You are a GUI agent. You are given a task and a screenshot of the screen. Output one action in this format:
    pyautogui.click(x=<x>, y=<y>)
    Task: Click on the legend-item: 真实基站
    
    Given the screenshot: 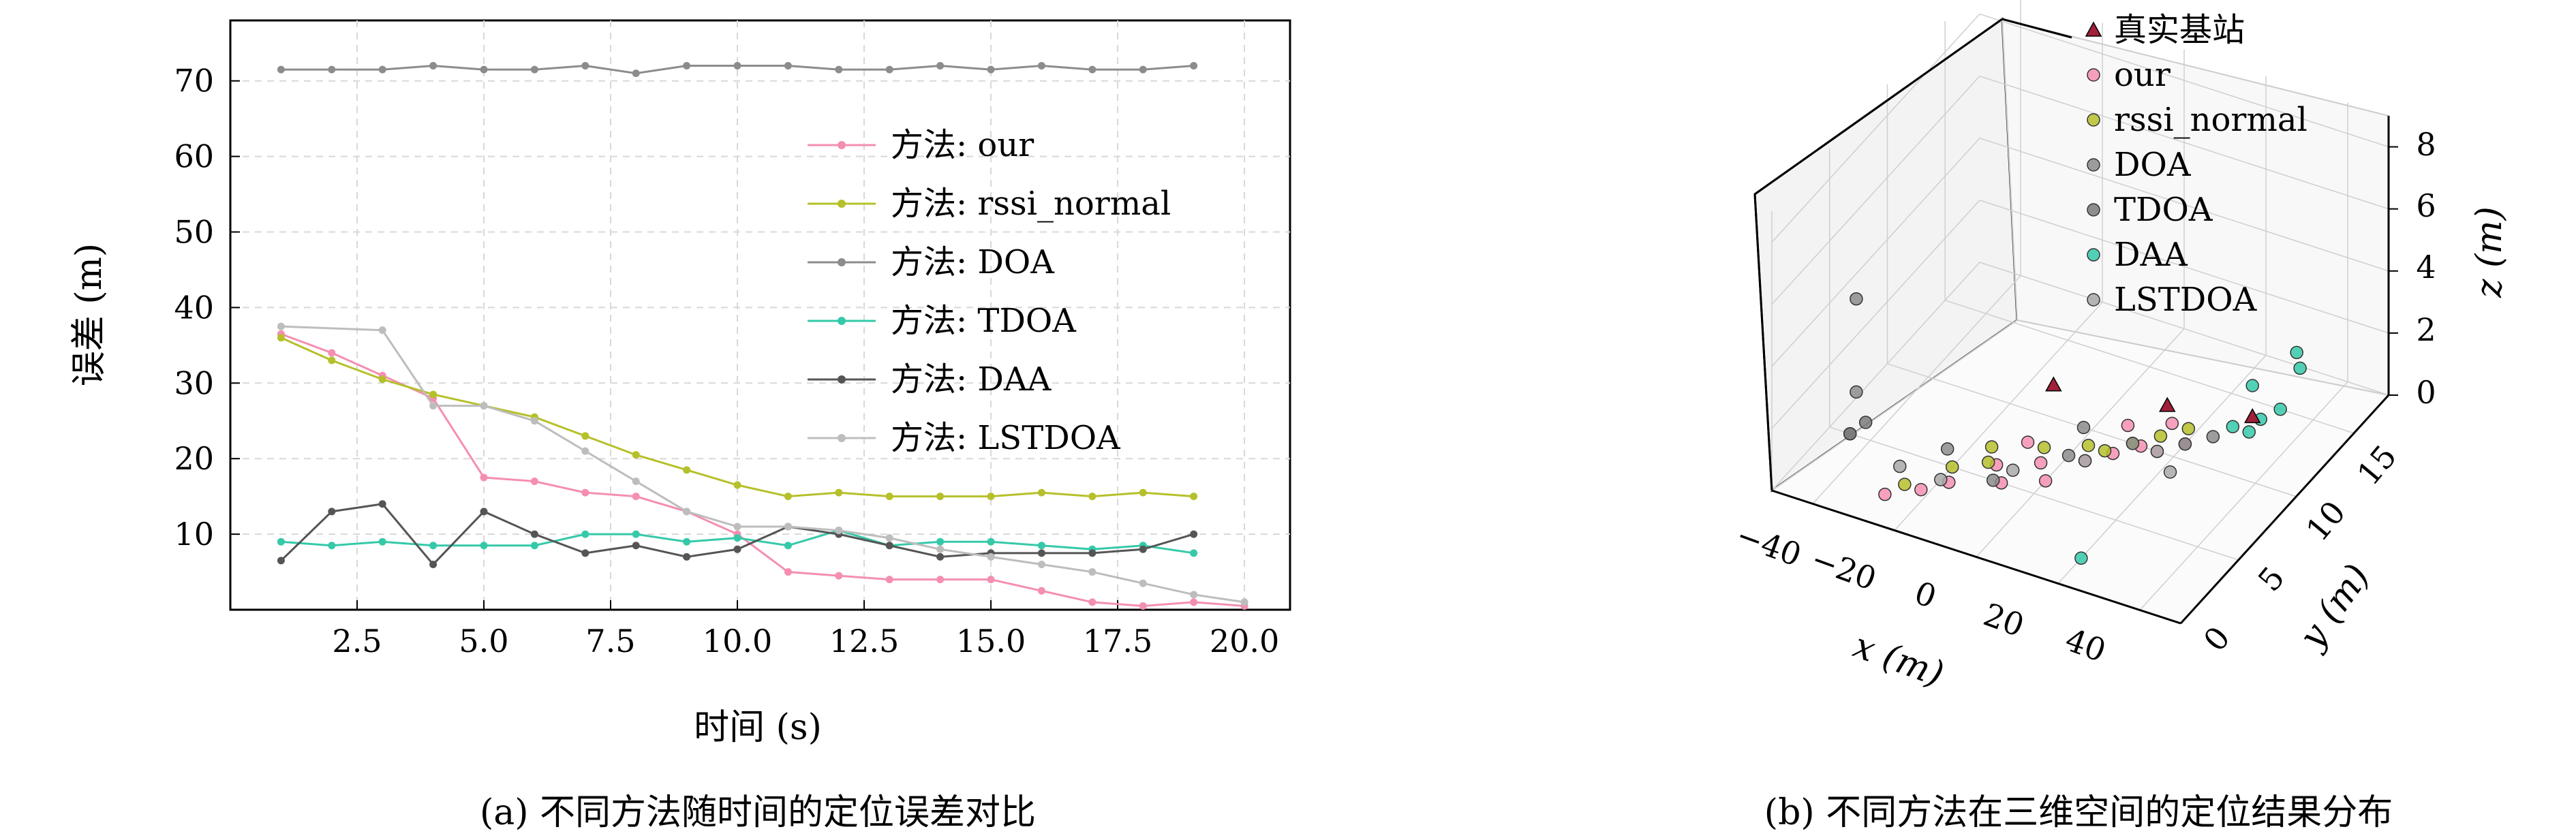 What is the action you would take?
    pyautogui.click(x=2165, y=30)
    